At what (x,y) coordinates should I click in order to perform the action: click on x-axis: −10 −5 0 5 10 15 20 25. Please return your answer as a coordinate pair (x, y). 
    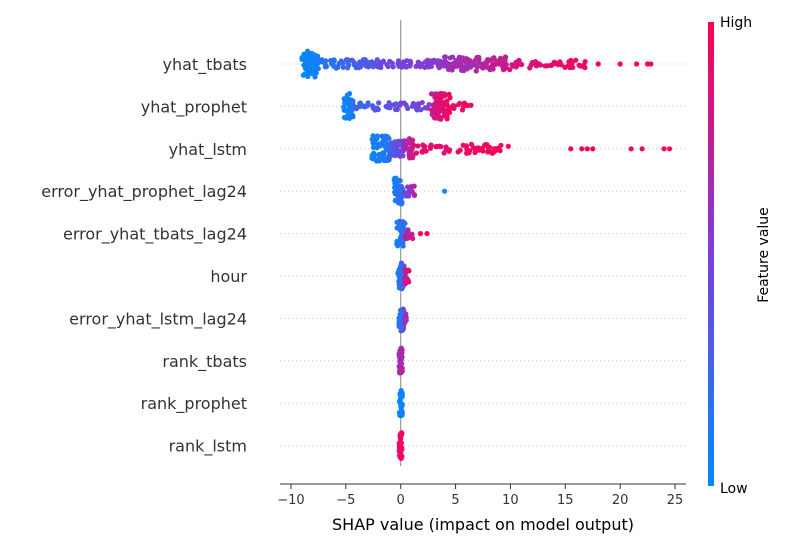
    Looking at the image, I should click on (481, 495).